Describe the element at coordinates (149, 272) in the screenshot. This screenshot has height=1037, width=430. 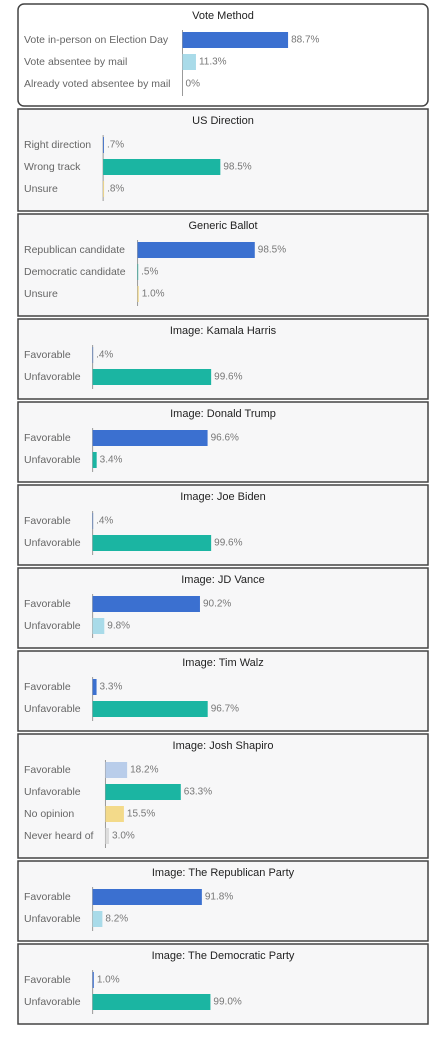
I see `value-label: .5%` at that location.